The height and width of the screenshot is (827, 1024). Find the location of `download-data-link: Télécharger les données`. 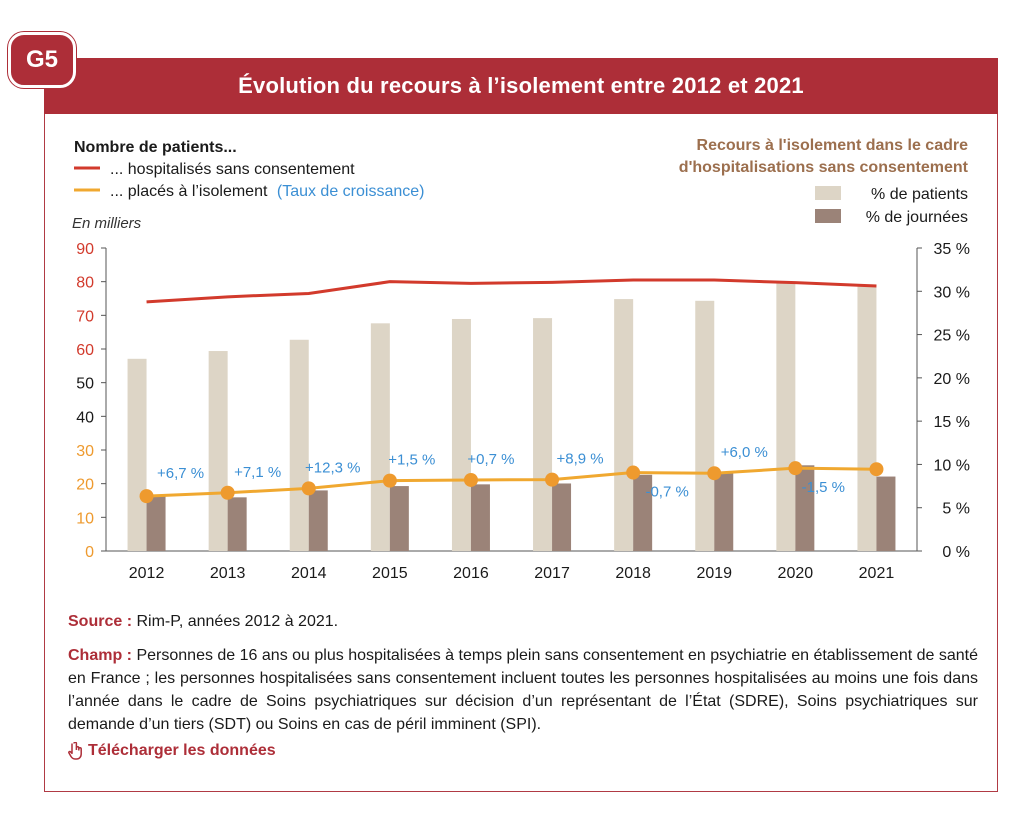

download-data-link: Télécharger les données is located at coordinates (172, 751).